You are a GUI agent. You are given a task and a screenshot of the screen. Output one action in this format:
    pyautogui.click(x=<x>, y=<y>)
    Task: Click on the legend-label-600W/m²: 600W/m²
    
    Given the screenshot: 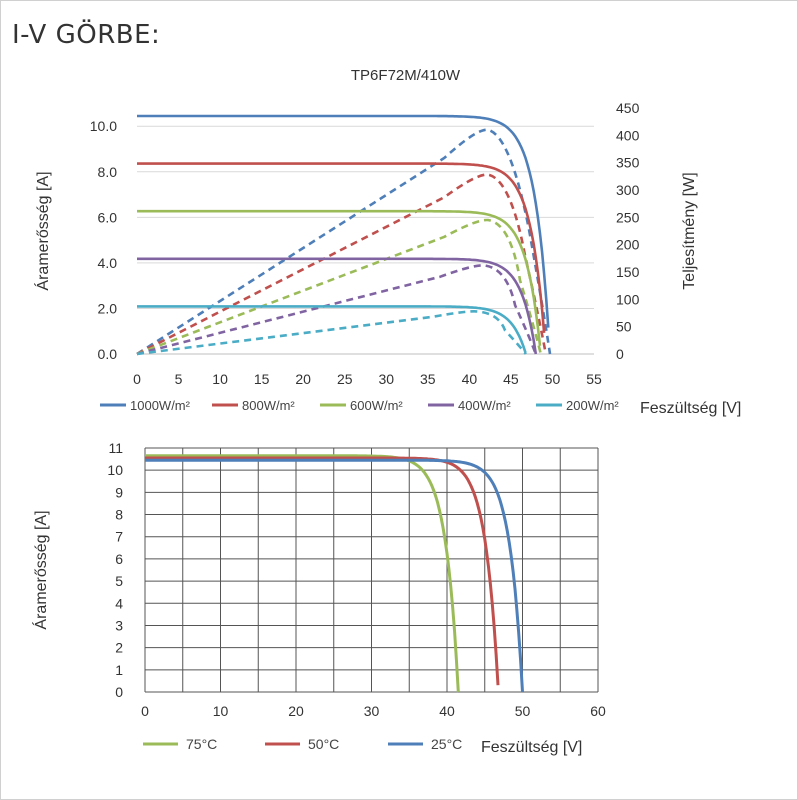 What is the action you would take?
    pyautogui.click(x=376, y=405)
    